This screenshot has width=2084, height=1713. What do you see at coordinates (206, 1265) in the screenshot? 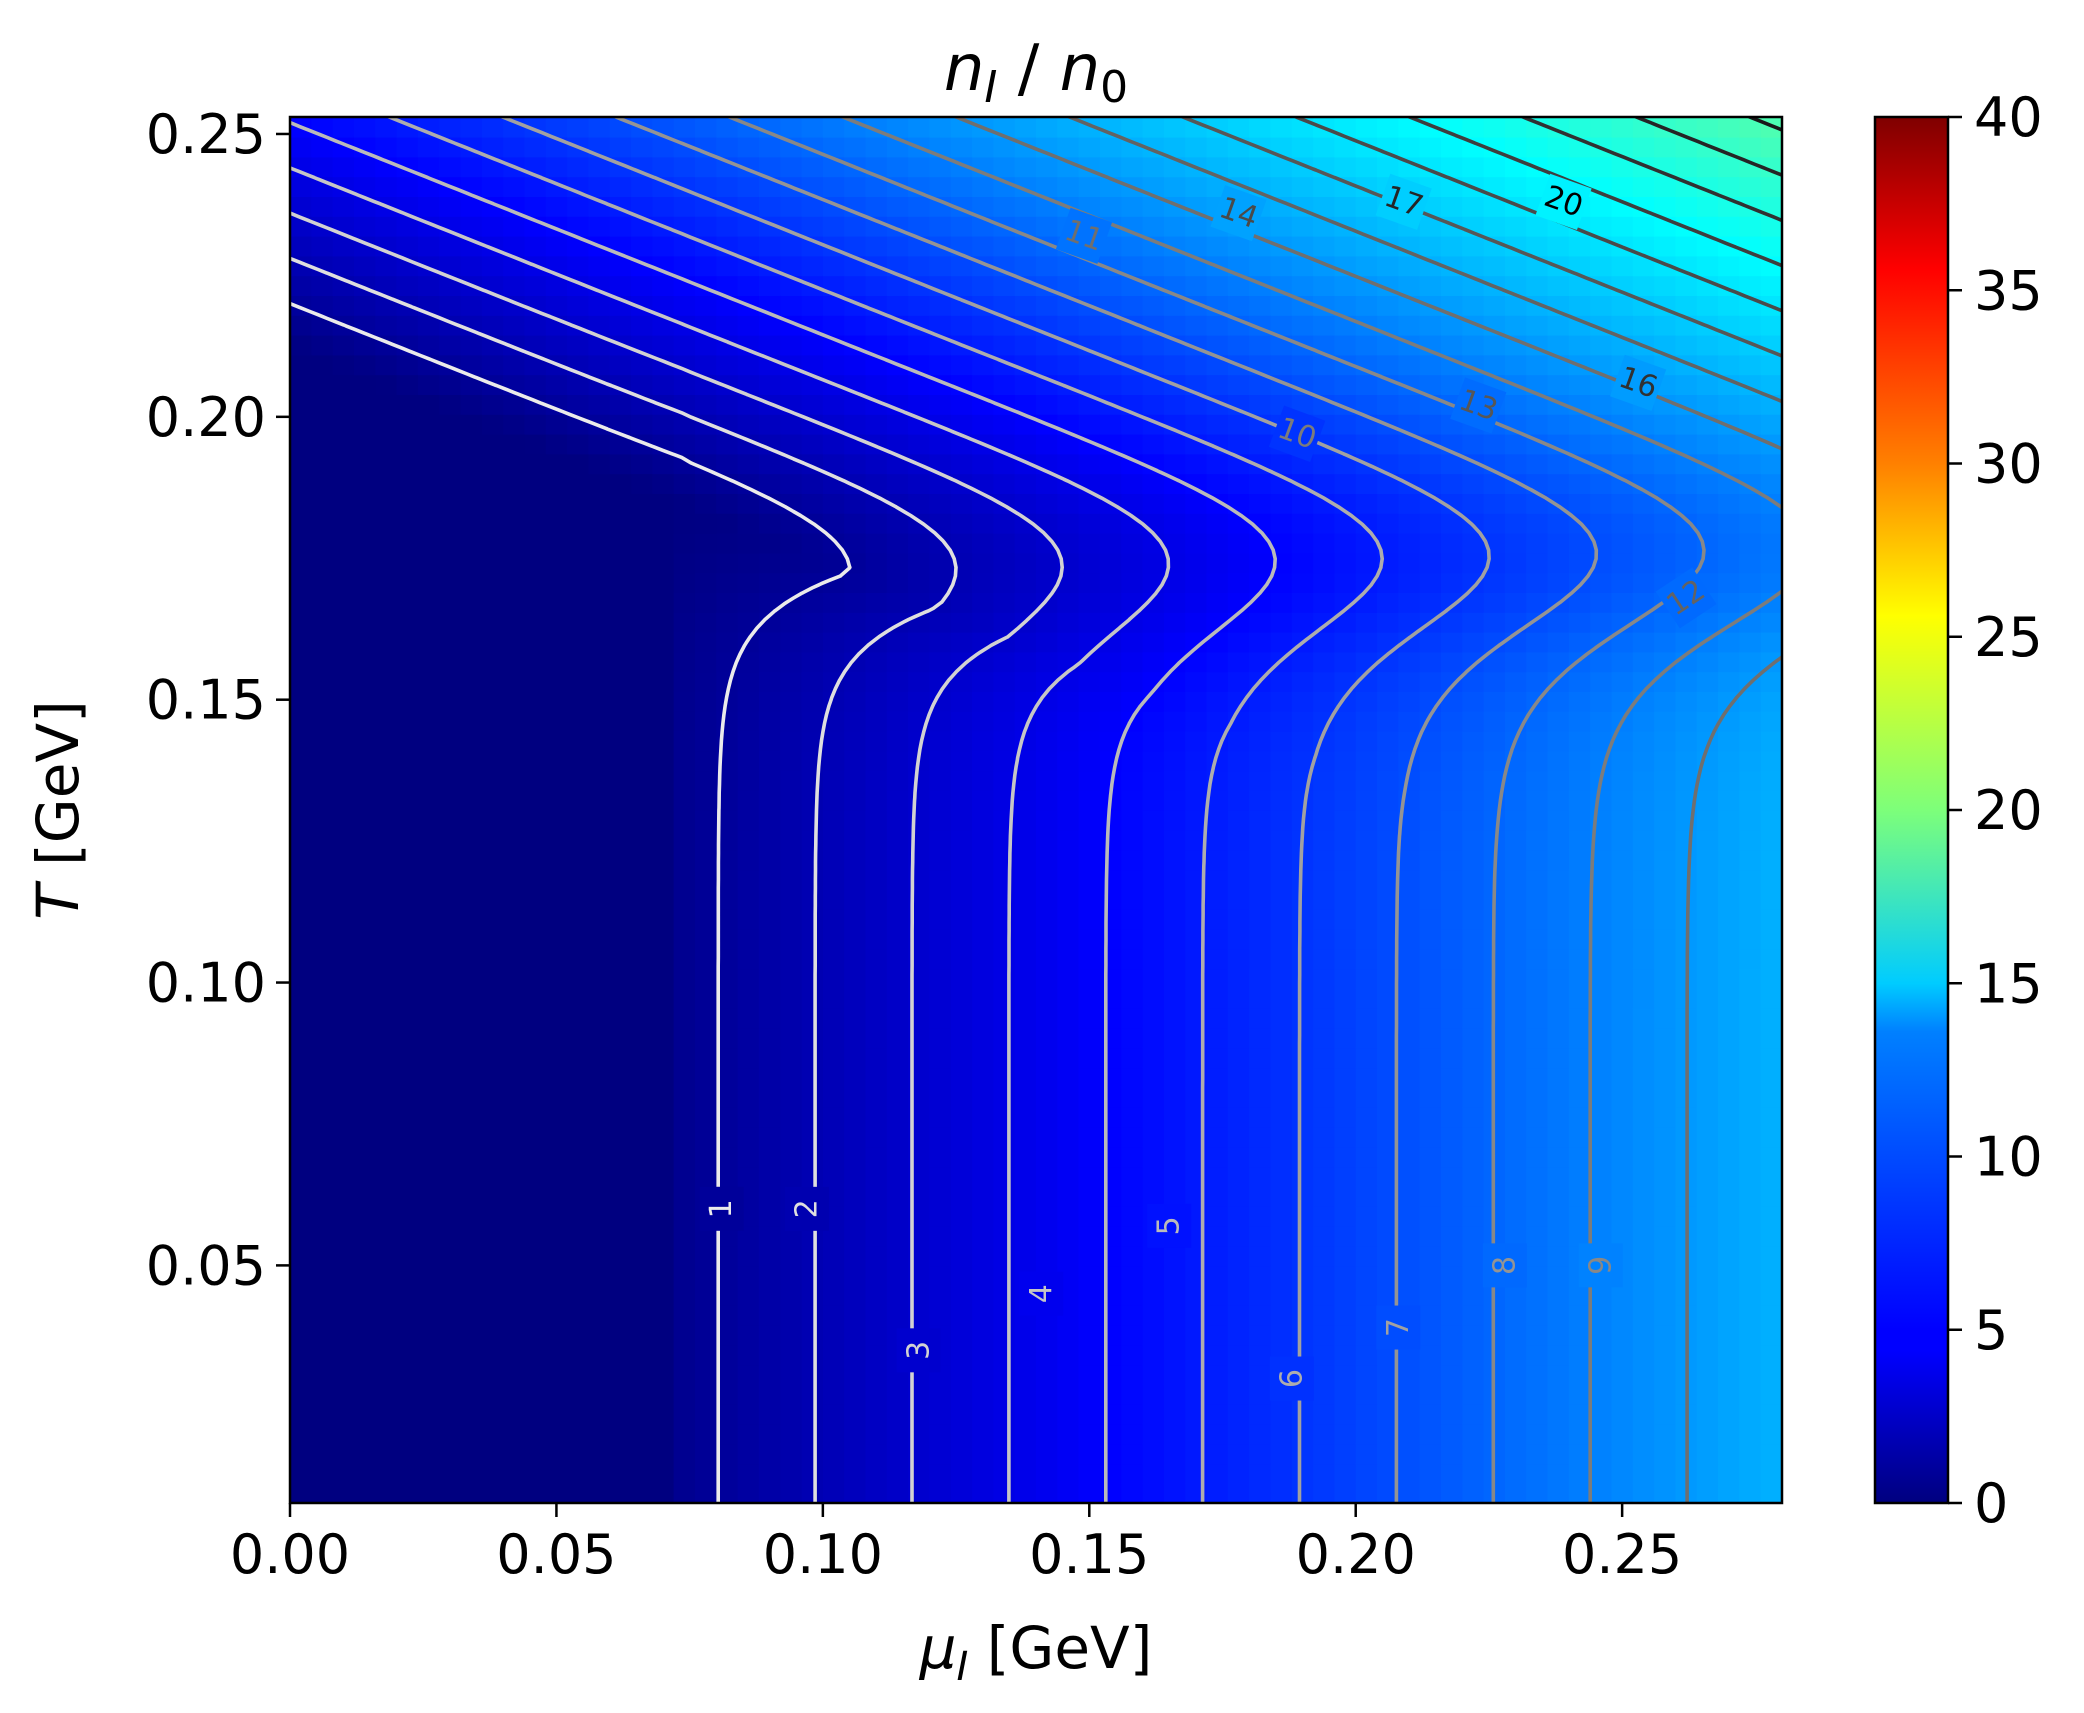
I see `y-tick-label: 0.05` at bounding box center [206, 1265].